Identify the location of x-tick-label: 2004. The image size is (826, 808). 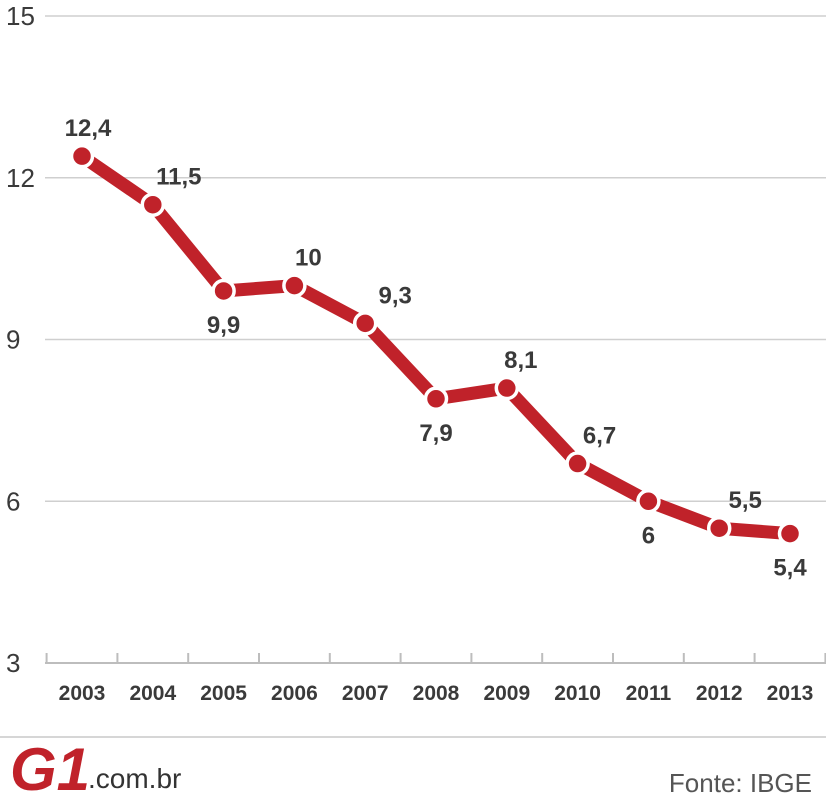
(152, 693).